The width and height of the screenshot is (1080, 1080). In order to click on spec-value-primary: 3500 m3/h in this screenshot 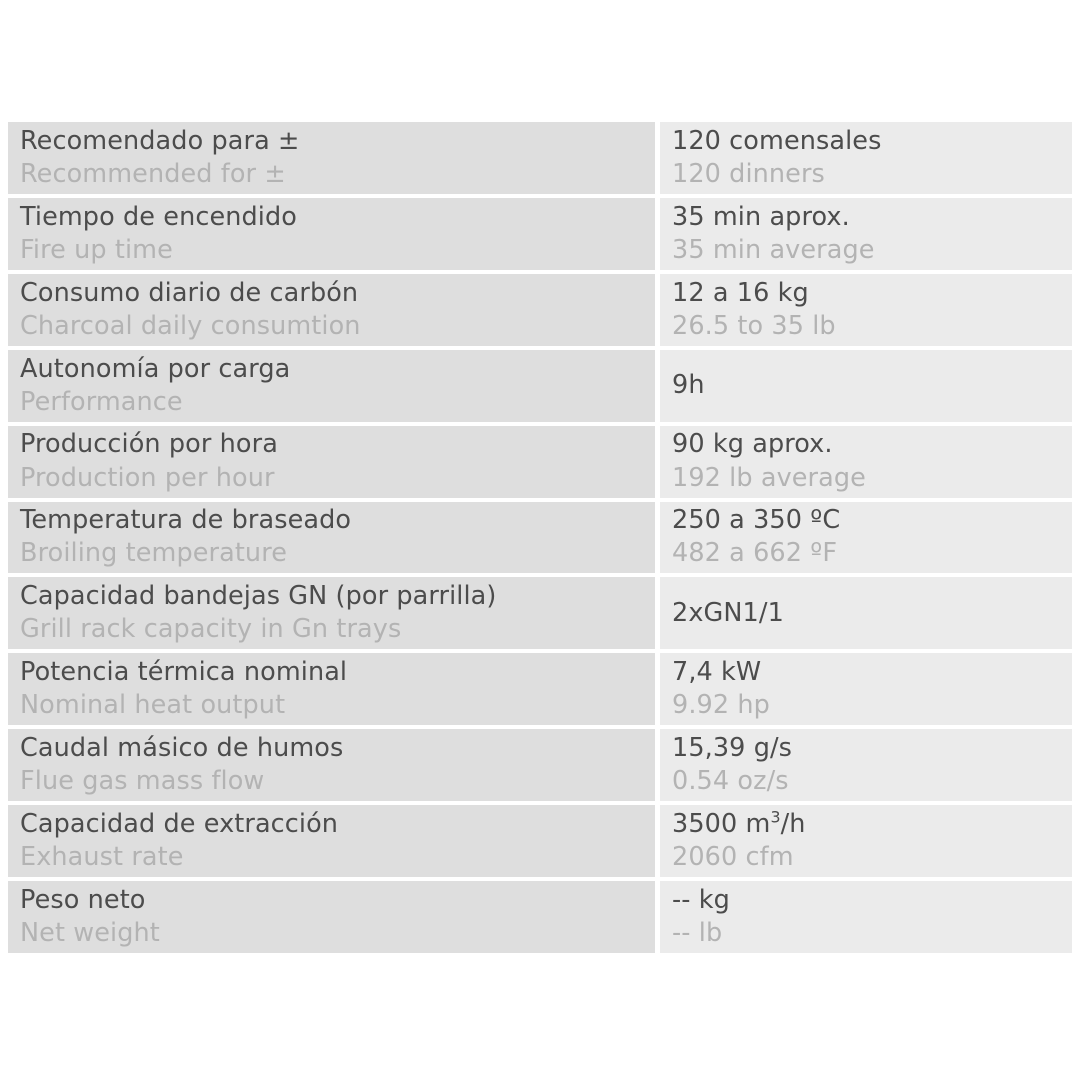, I will do `click(739, 823)`.